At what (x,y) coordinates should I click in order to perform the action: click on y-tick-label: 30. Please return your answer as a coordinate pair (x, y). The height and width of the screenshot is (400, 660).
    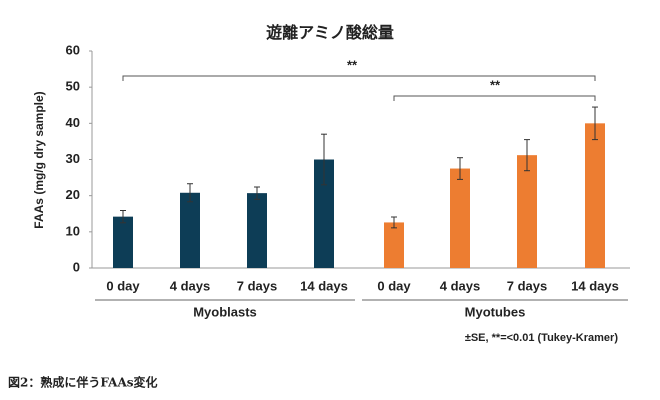
    Looking at the image, I should click on (73, 158).